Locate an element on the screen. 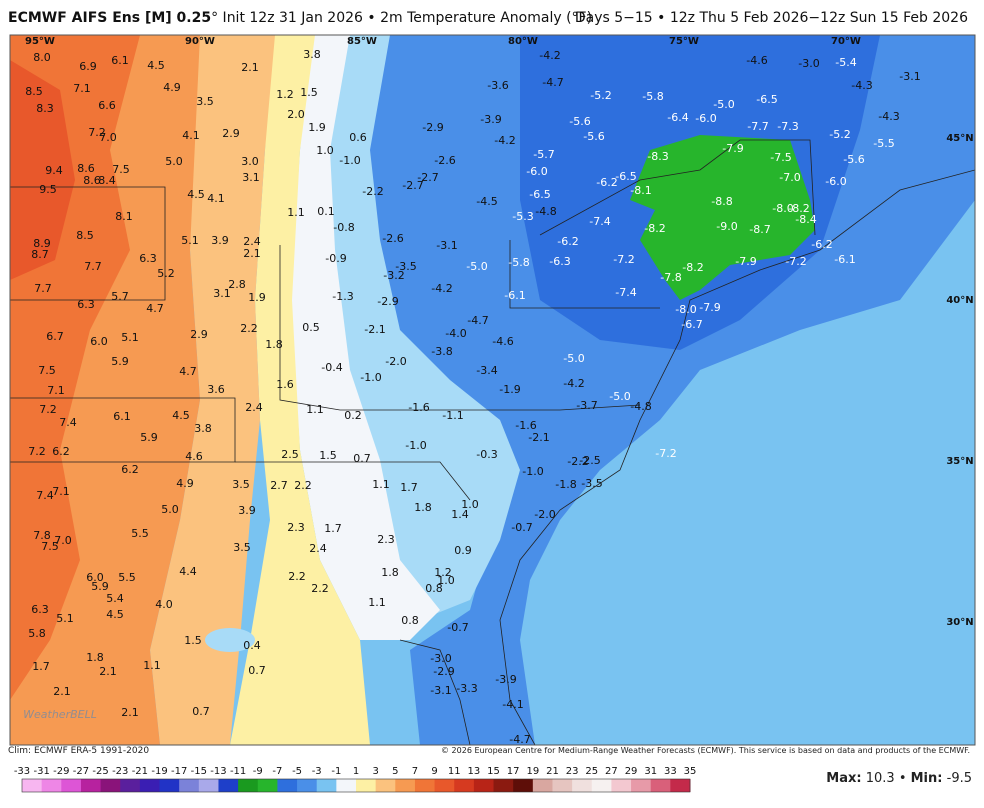  anomaly-label: 0.2 is located at coordinates (353, 415).